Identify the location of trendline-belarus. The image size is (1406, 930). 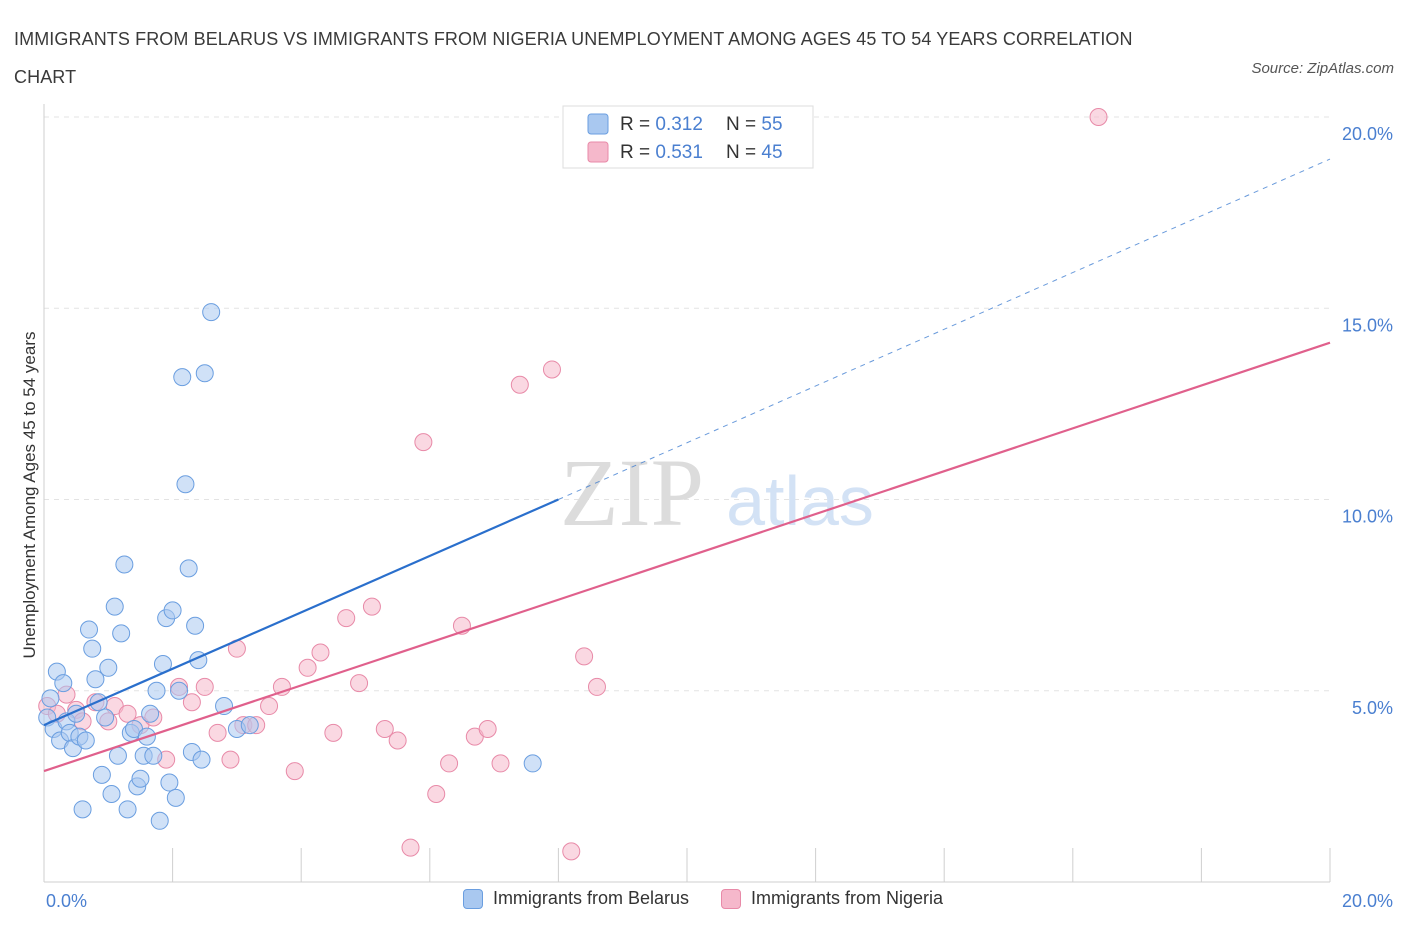
(301, 612).